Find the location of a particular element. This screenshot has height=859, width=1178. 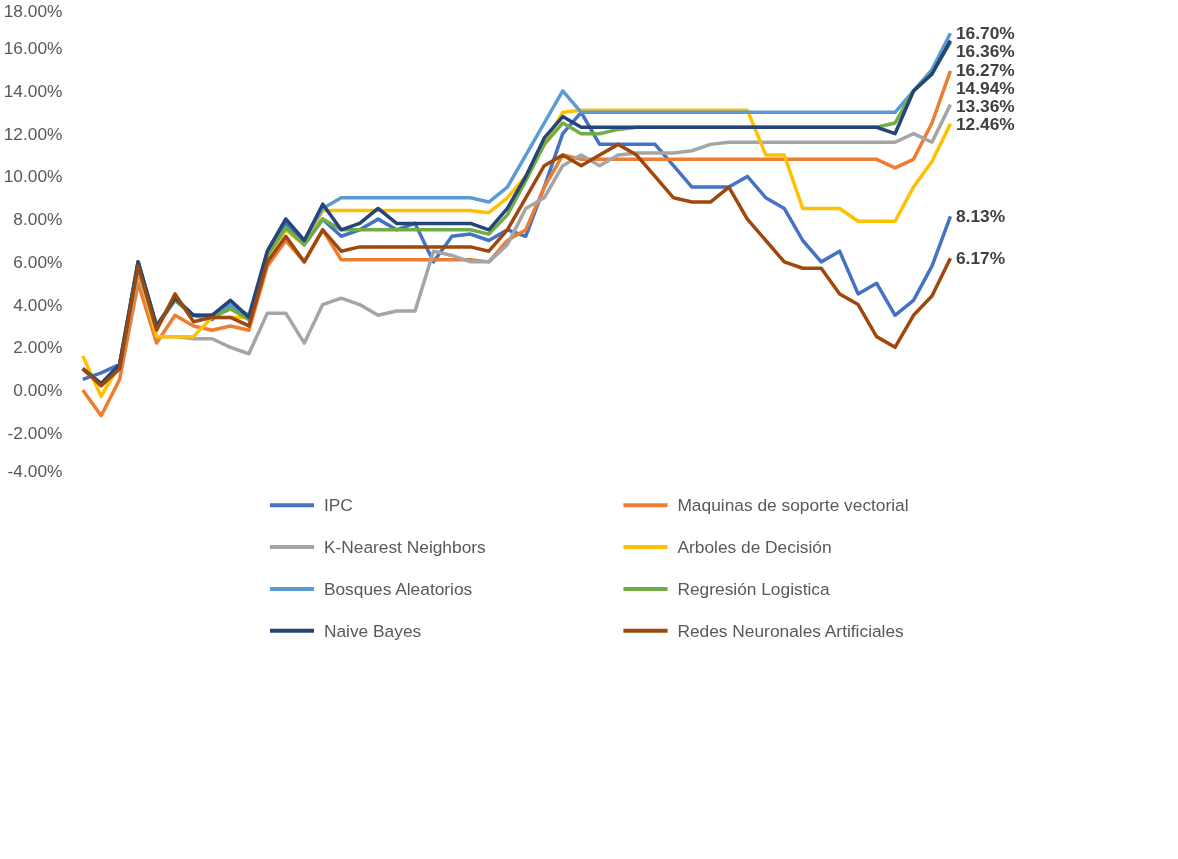

y-tick-label: 8.00% is located at coordinates (38, 219).